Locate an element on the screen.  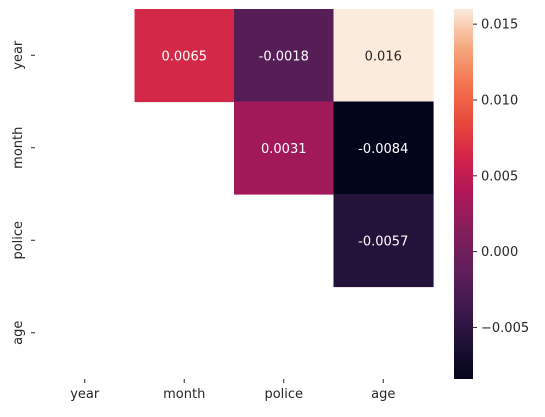
x-tick-label-year: year is located at coordinates (85, 394).